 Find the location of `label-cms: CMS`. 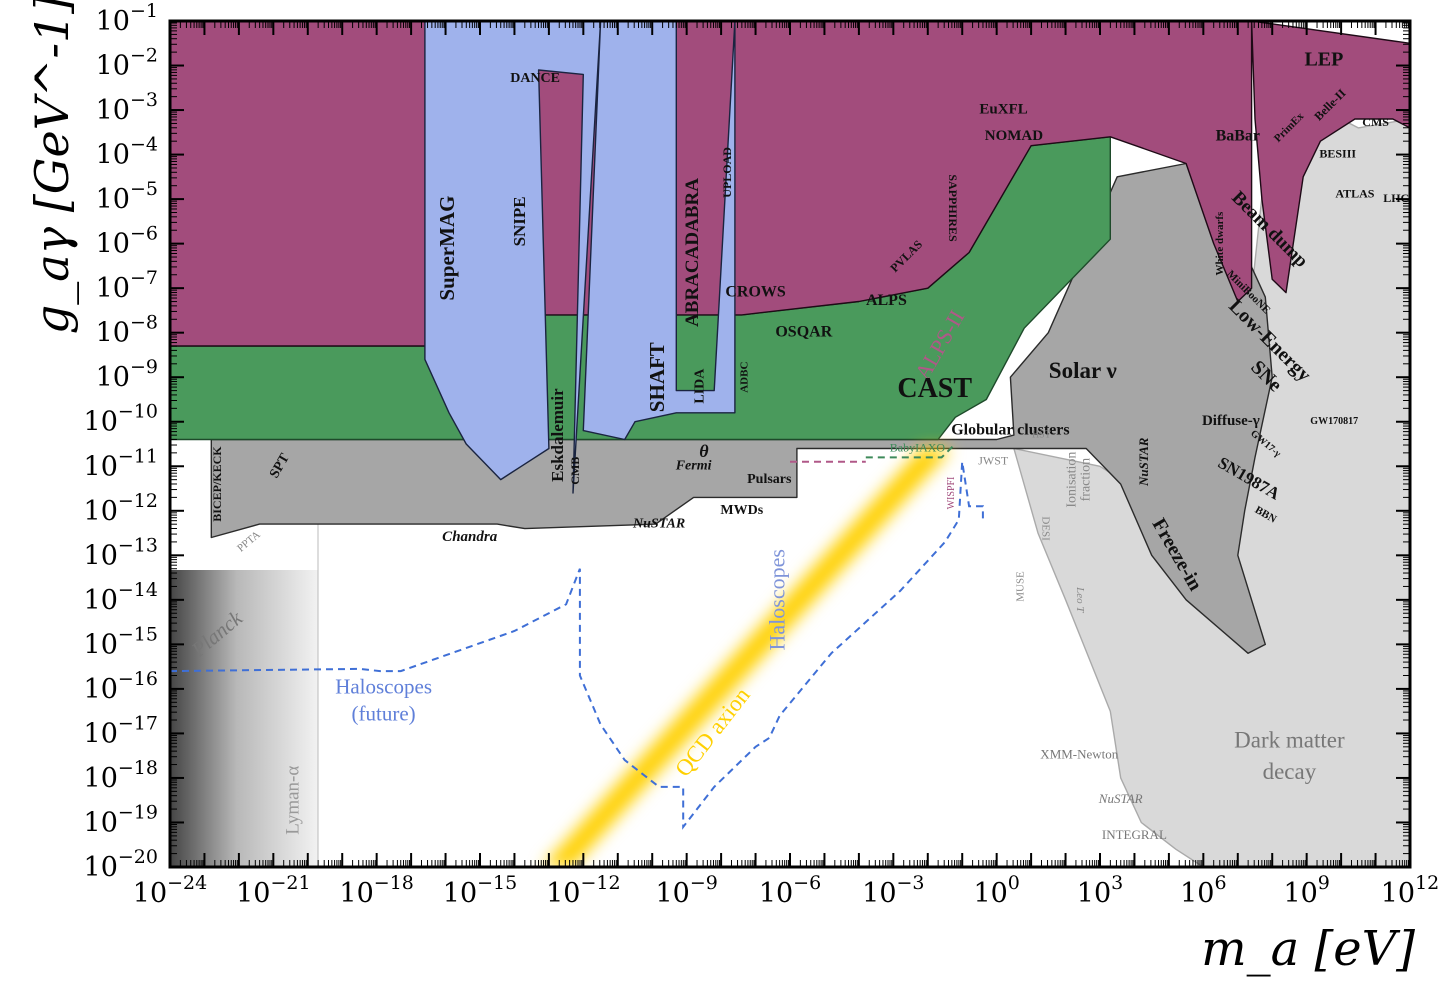

label-cms: CMS is located at coordinates (1375, 122).